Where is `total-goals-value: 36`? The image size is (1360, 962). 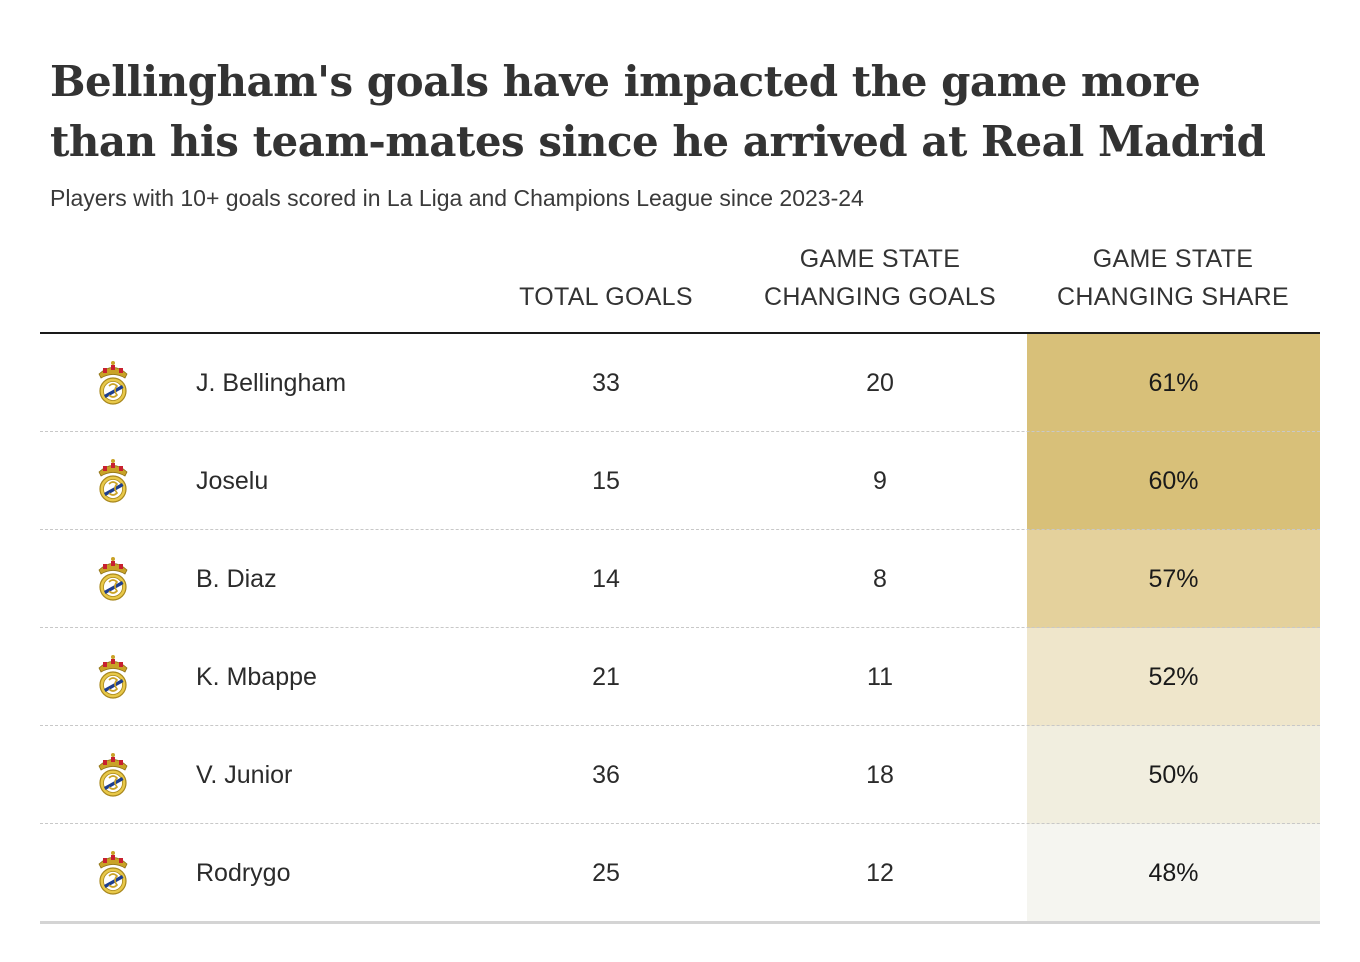
total-goals-value: 36 is located at coordinates (606, 775).